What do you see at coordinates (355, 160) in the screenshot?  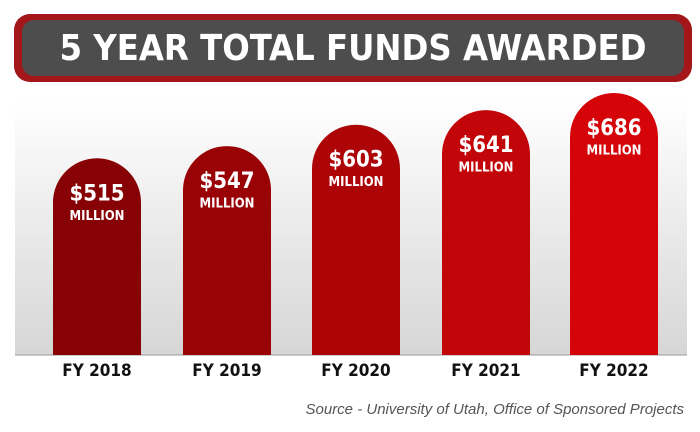 I see `value-label: $603` at bounding box center [355, 160].